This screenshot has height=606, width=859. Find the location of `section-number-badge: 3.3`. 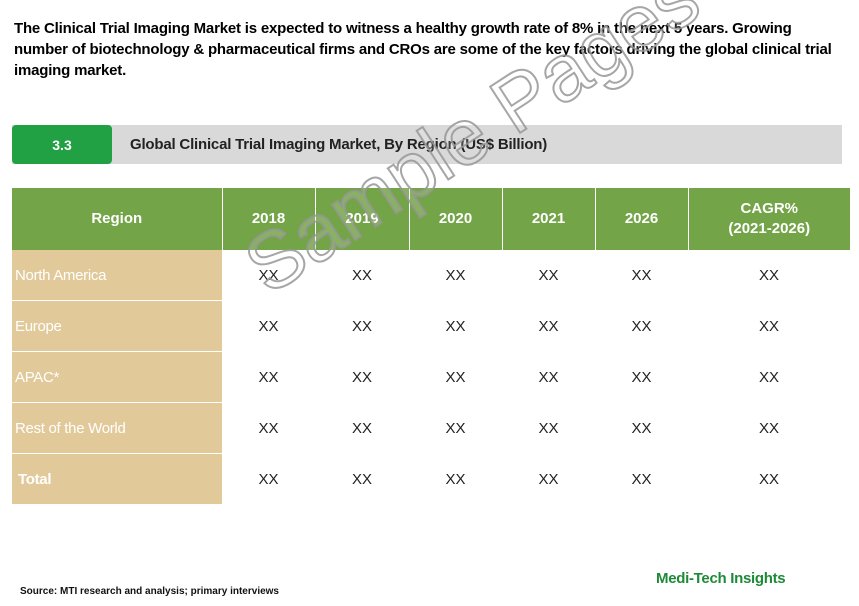

section-number-badge: 3.3 is located at coordinates (62, 144).